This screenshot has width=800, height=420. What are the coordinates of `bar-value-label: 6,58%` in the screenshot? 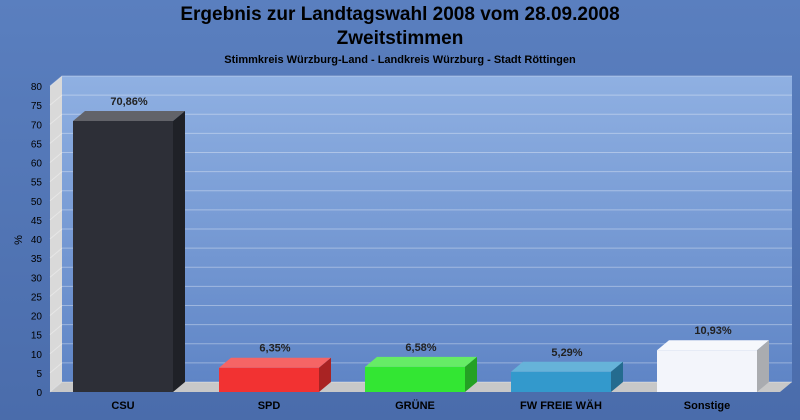 It's located at (420, 348).